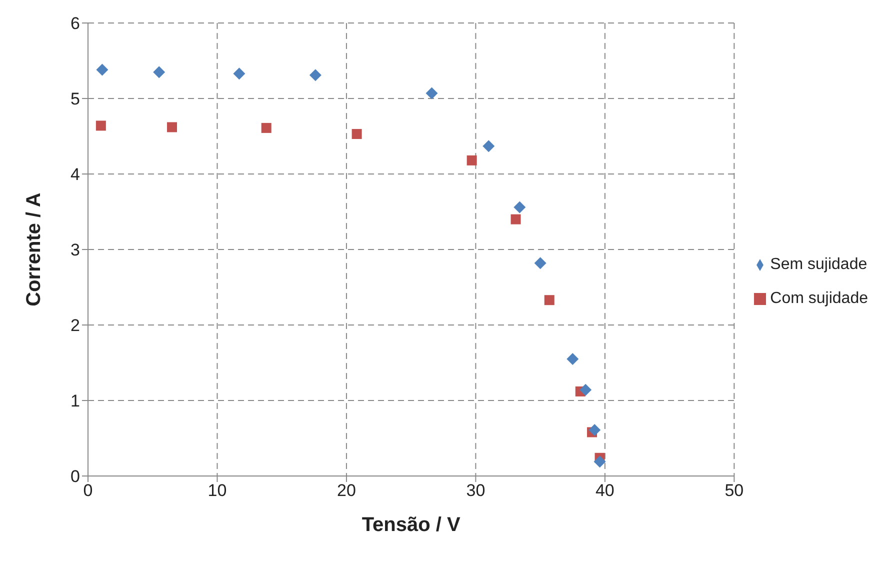 The height and width of the screenshot is (565, 895). What do you see at coordinates (75, 24) in the screenshot?
I see `y-tick-label: 6` at bounding box center [75, 24].